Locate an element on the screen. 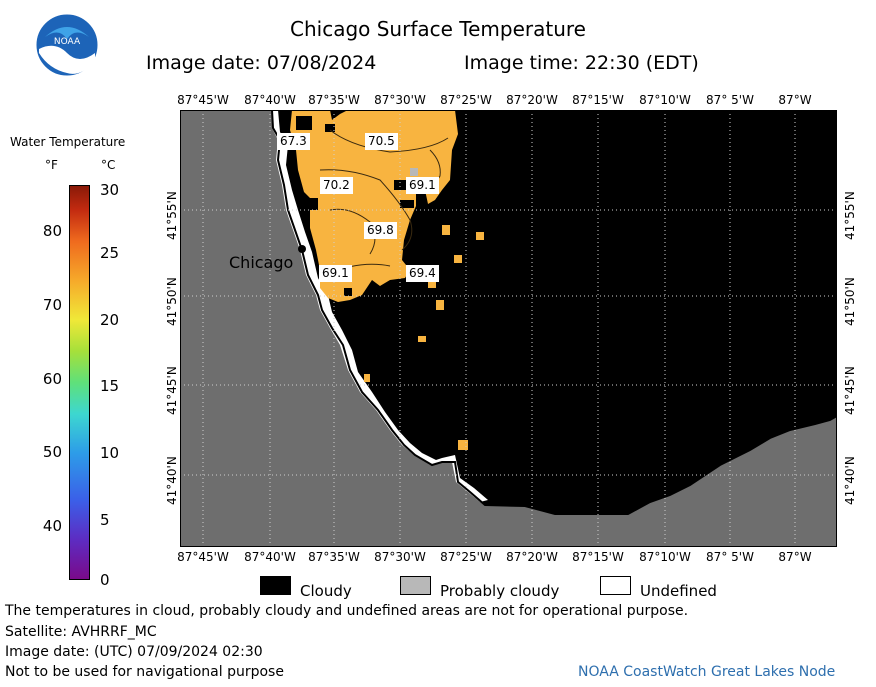 This screenshot has width=876, height=687. colorbar-tick-c: 30 is located at coordinates (110, 190).